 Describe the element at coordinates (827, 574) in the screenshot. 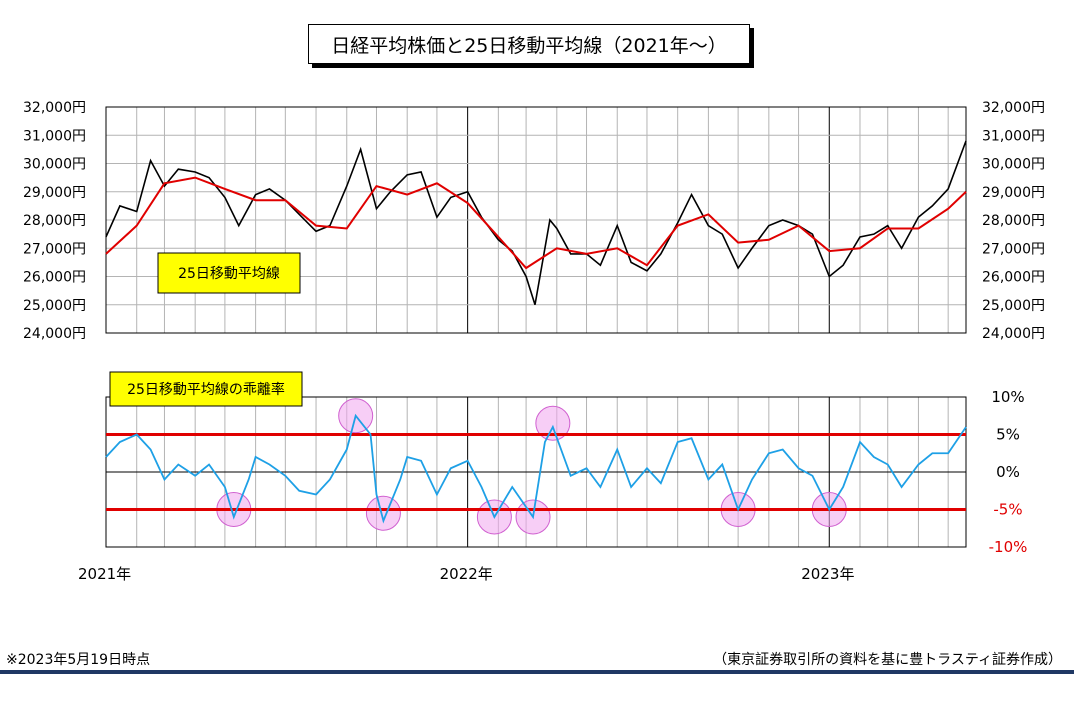

I see `x-tick-label: 2023年` at that location.